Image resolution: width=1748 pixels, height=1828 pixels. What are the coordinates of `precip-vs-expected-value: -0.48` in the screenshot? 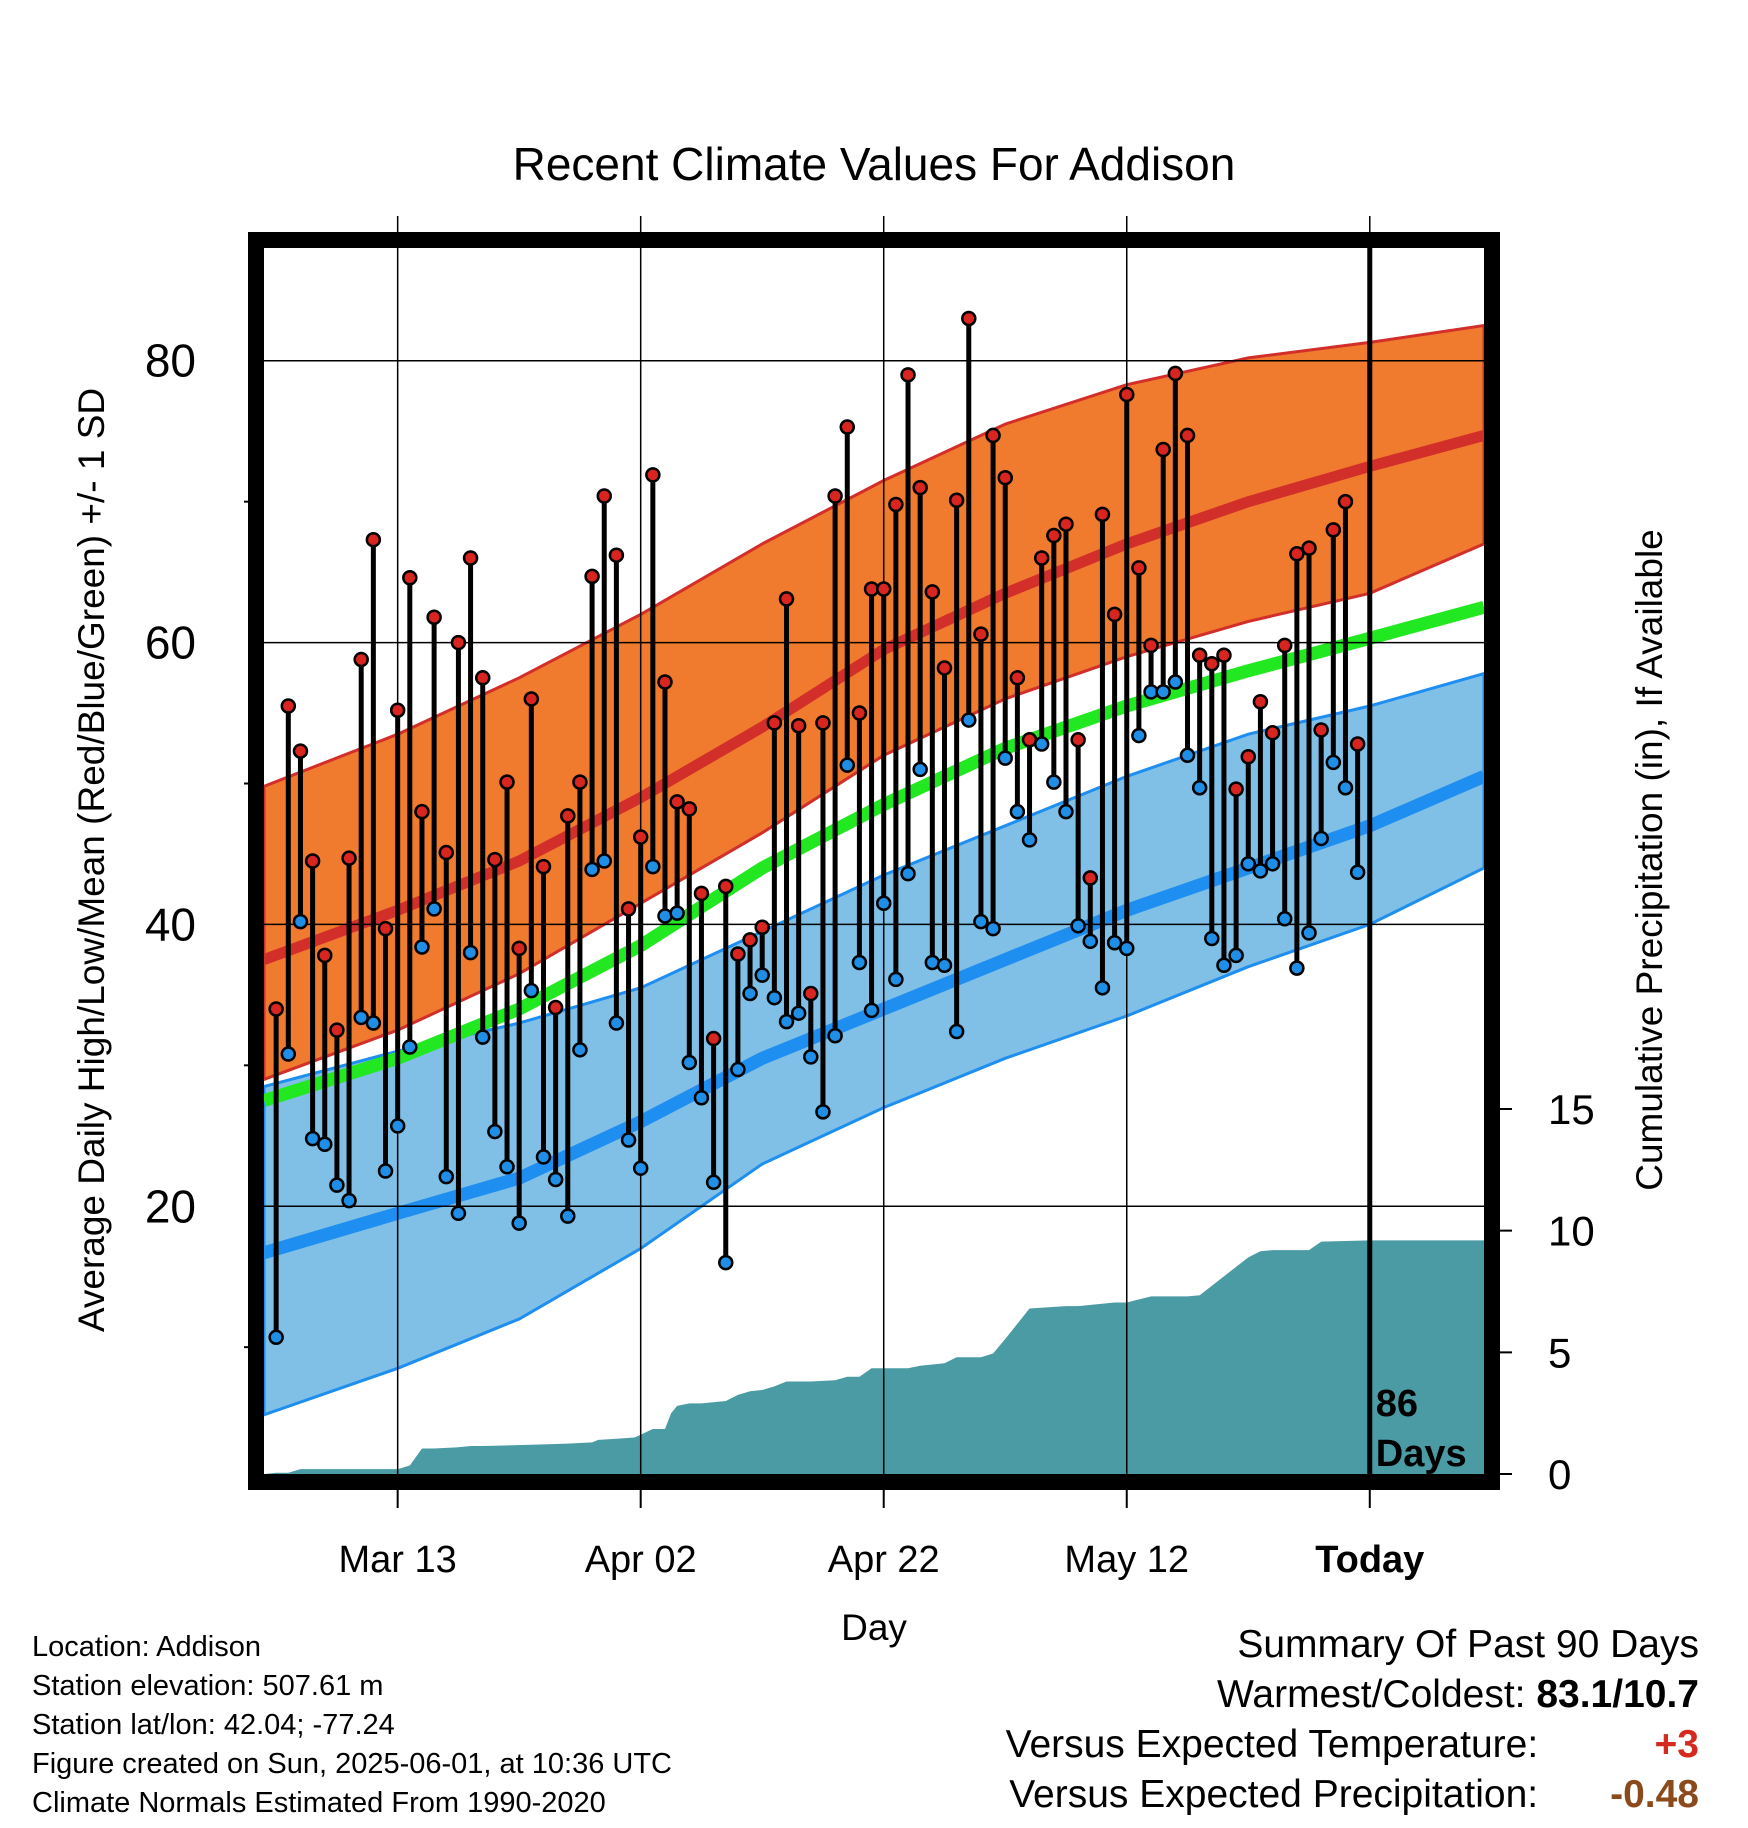 It's located at (1654, 1794).